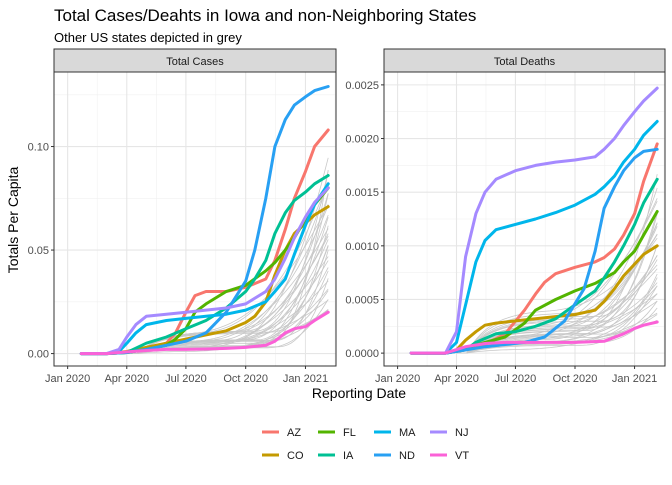 The height and width of the screenshot is (485, 672). Describe the element at coordinates (13, 219) in the screenshot. I see `y-axis-label: Totals Per Capita` at that location.